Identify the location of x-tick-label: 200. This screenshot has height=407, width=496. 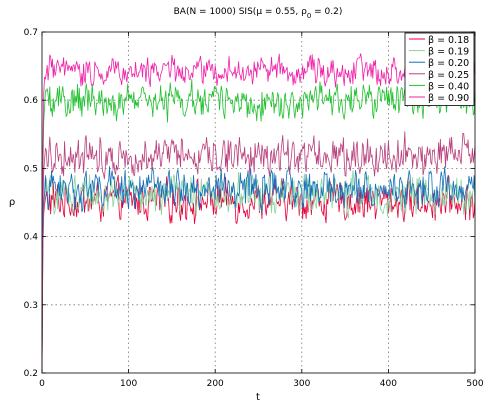
(215, 384).